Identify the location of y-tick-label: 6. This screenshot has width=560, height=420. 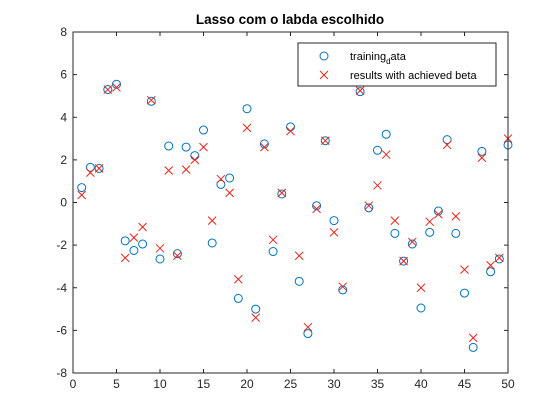
(63, 75).